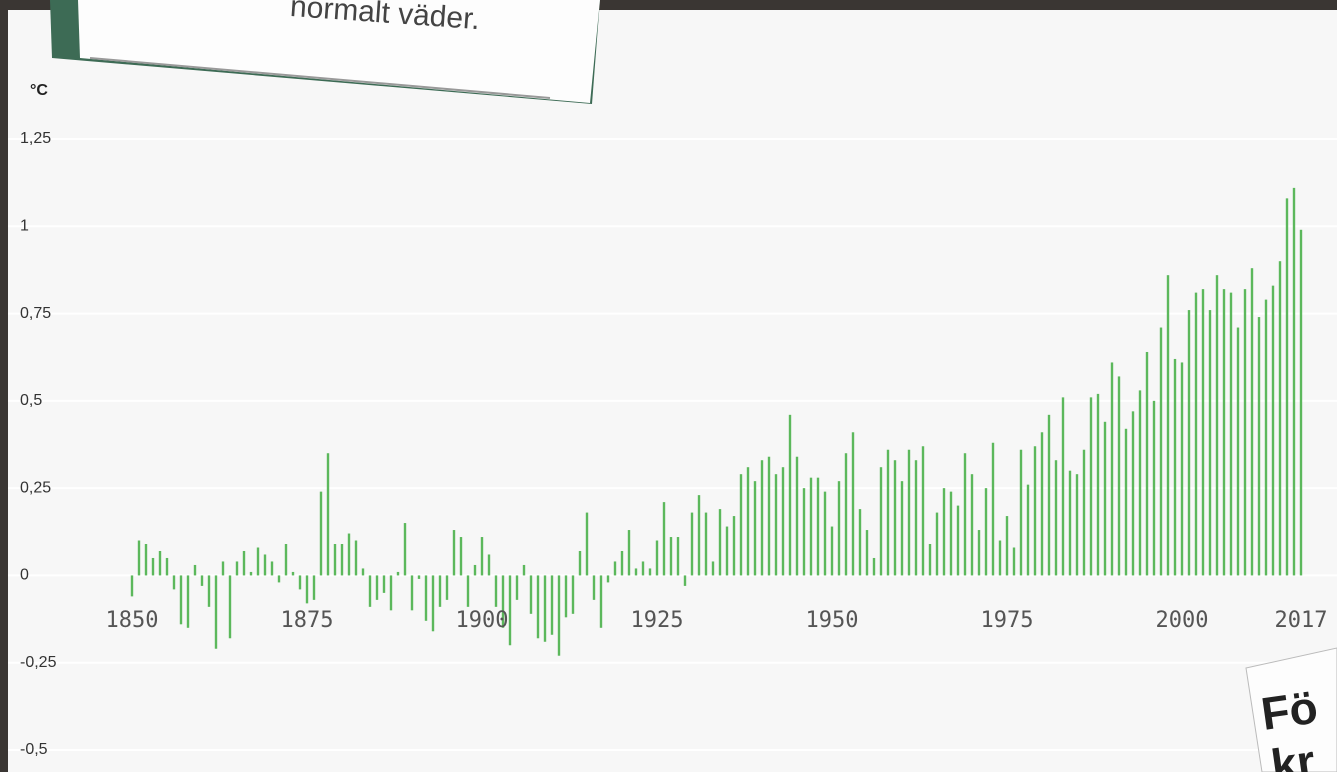  I want to click on paper-edge, so click(320, 78).